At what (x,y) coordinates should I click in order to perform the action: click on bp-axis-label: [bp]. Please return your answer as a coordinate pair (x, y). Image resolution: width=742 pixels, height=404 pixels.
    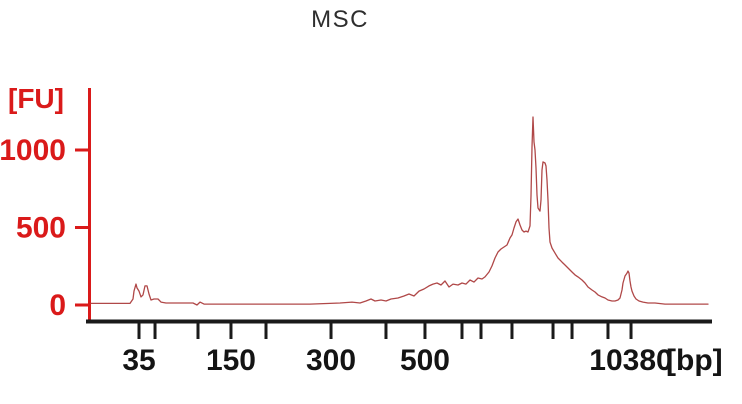
    Looking at the image, I should click on (694, 360).